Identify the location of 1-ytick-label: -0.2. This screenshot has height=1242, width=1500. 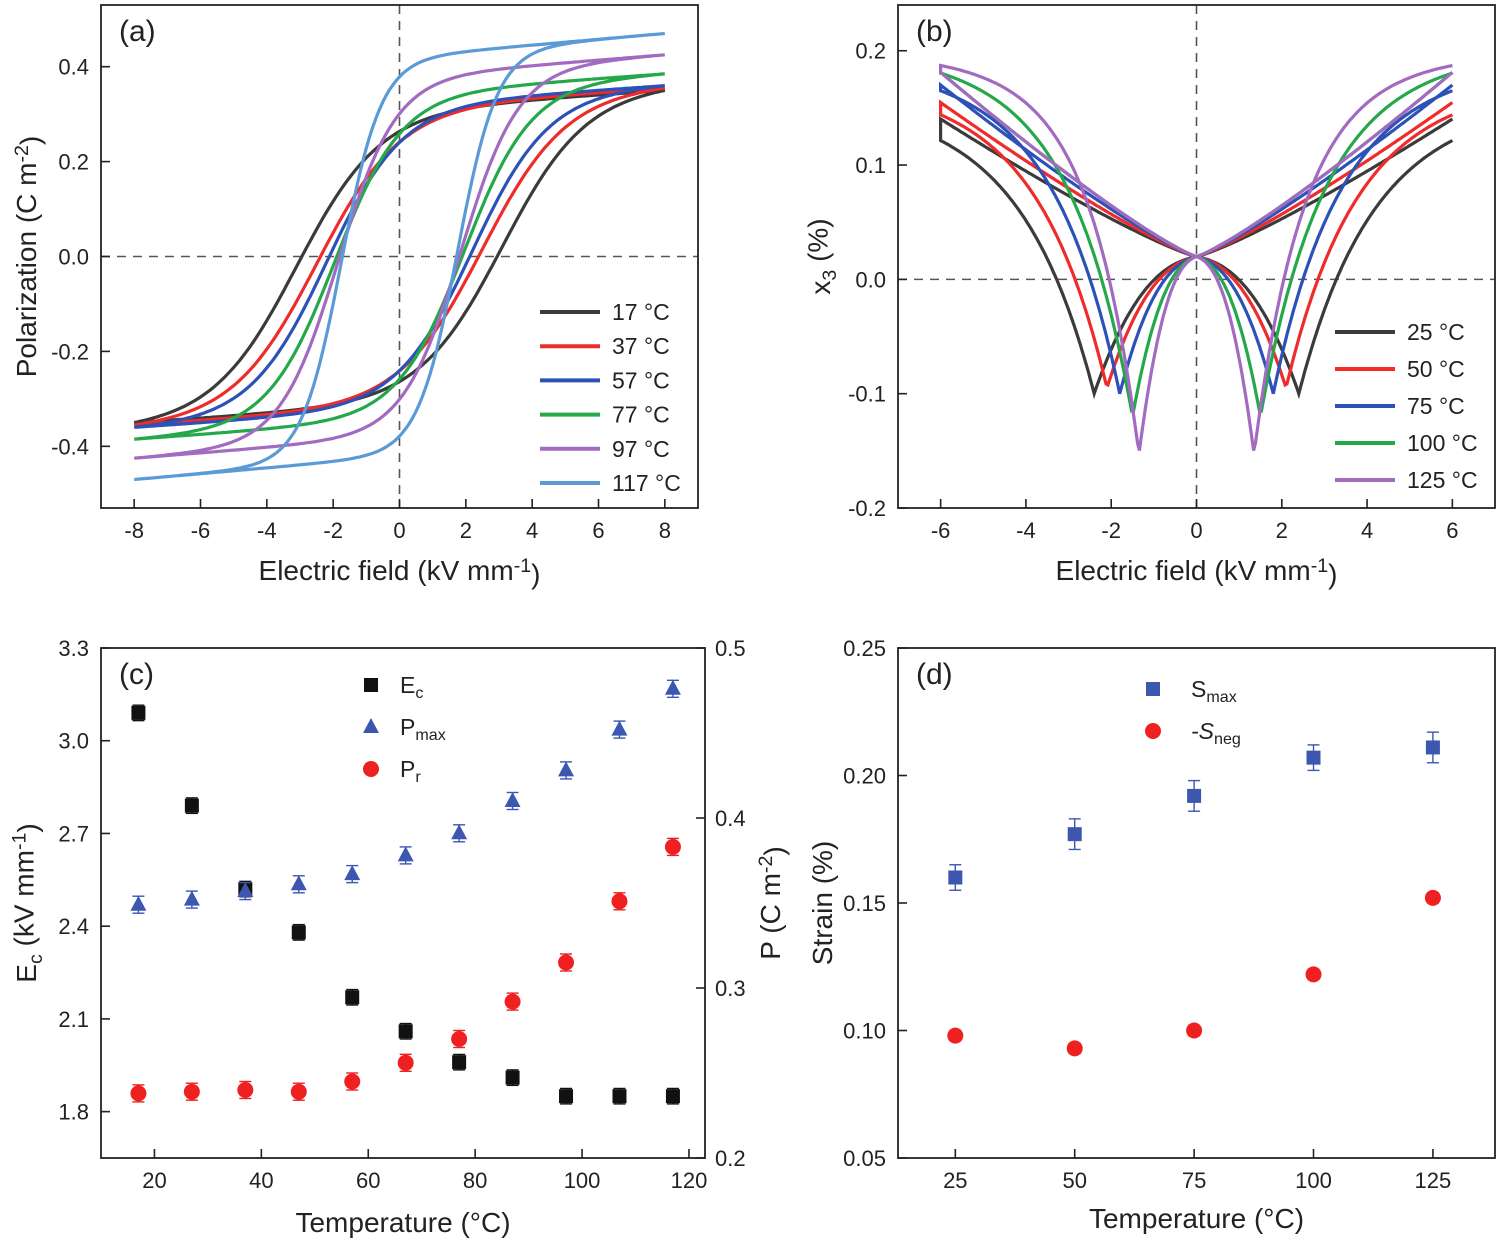
(867, 508).